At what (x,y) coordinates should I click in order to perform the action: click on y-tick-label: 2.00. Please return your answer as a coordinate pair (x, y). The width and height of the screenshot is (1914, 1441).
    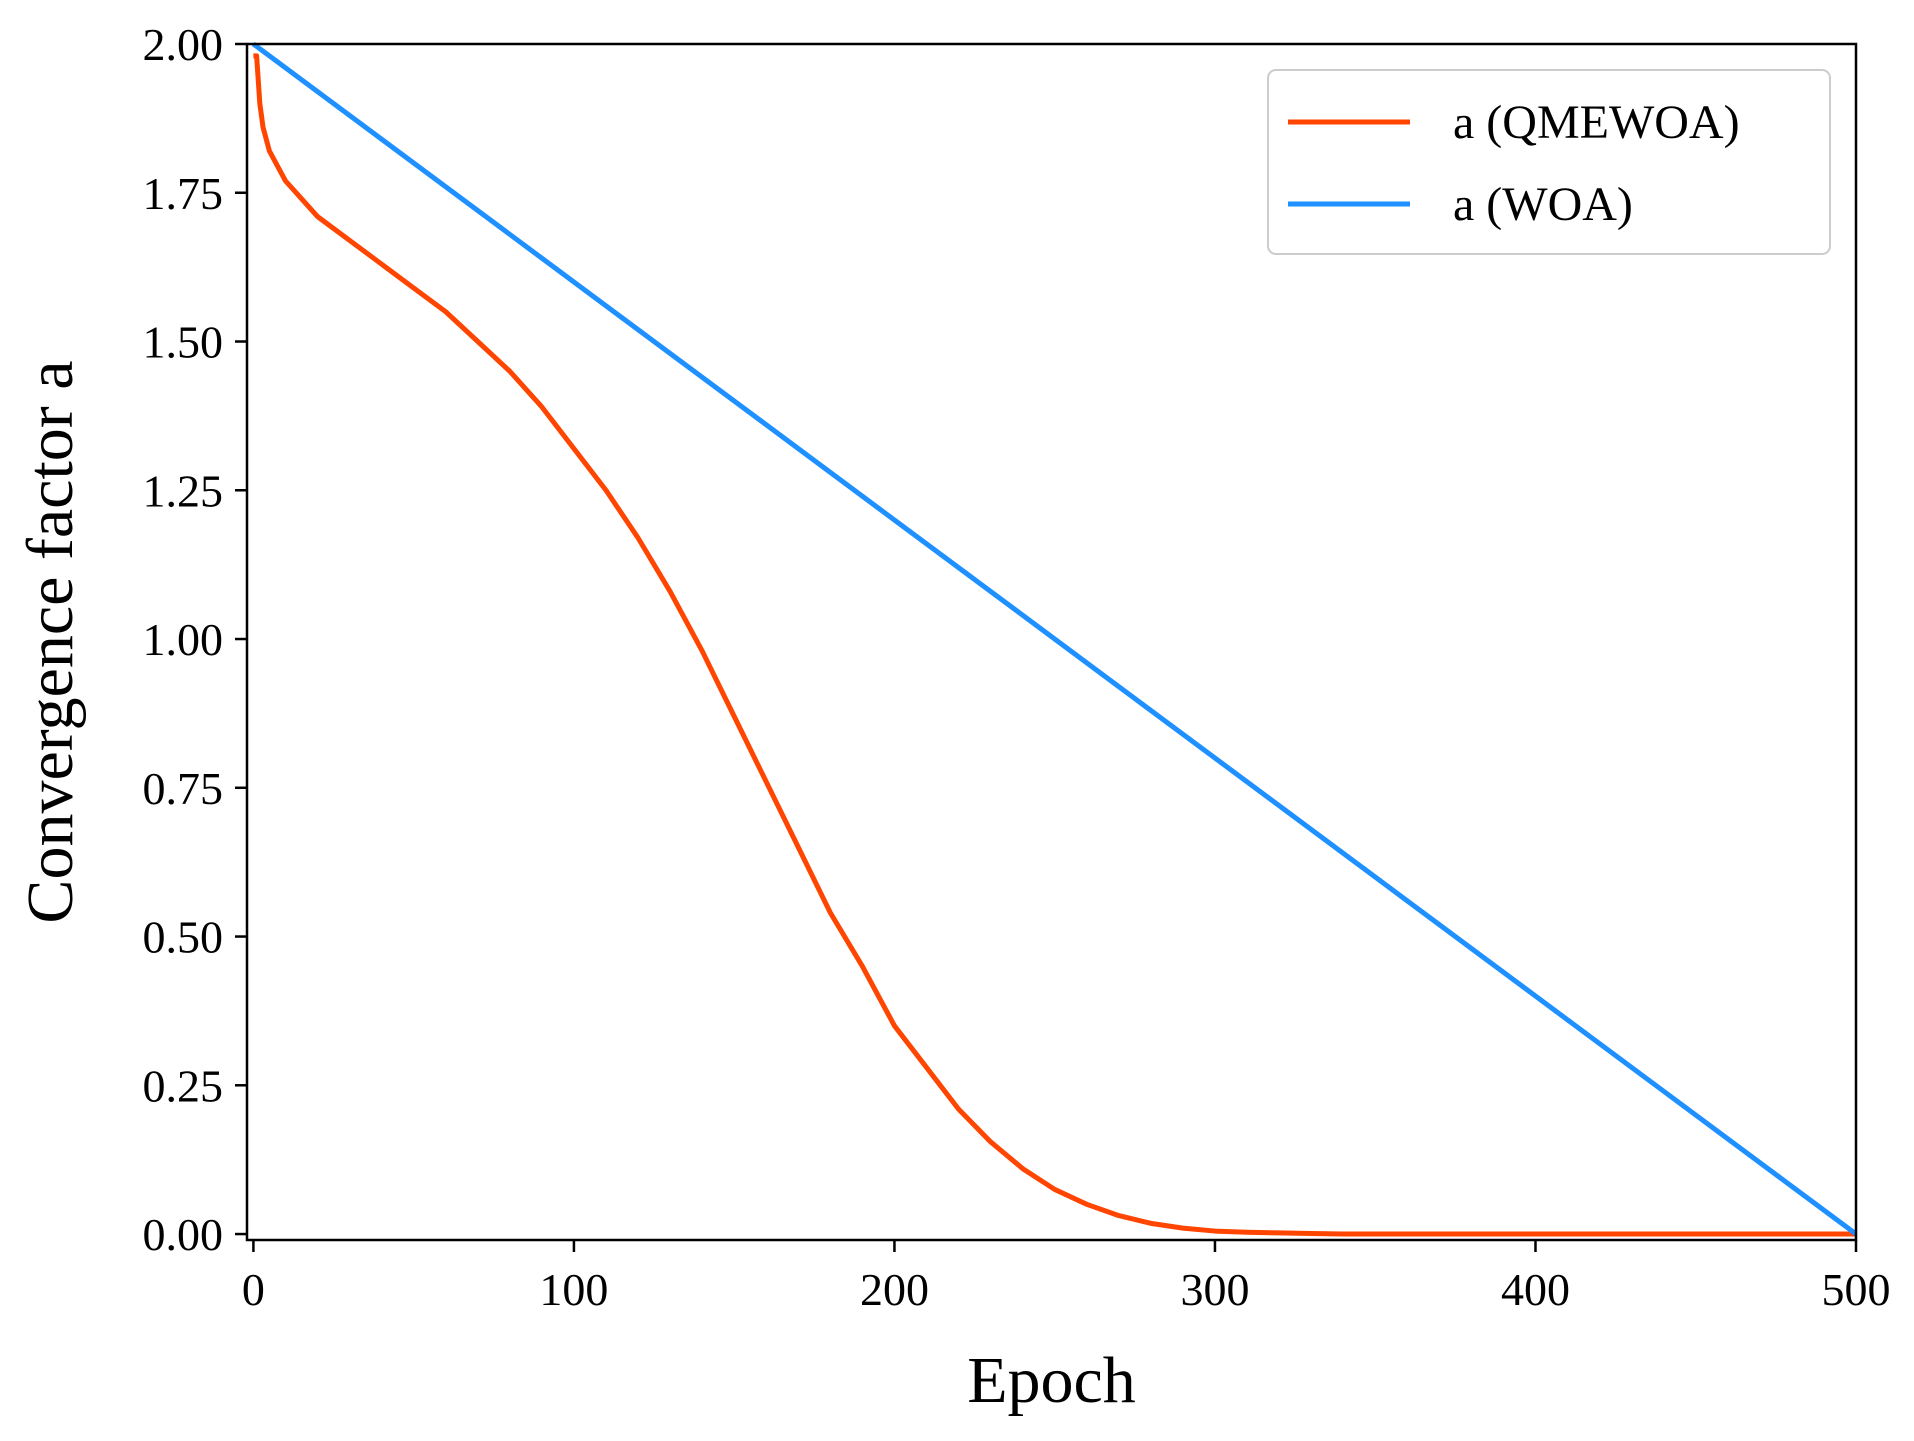
    Looking at the image, I should click on (183, 44).